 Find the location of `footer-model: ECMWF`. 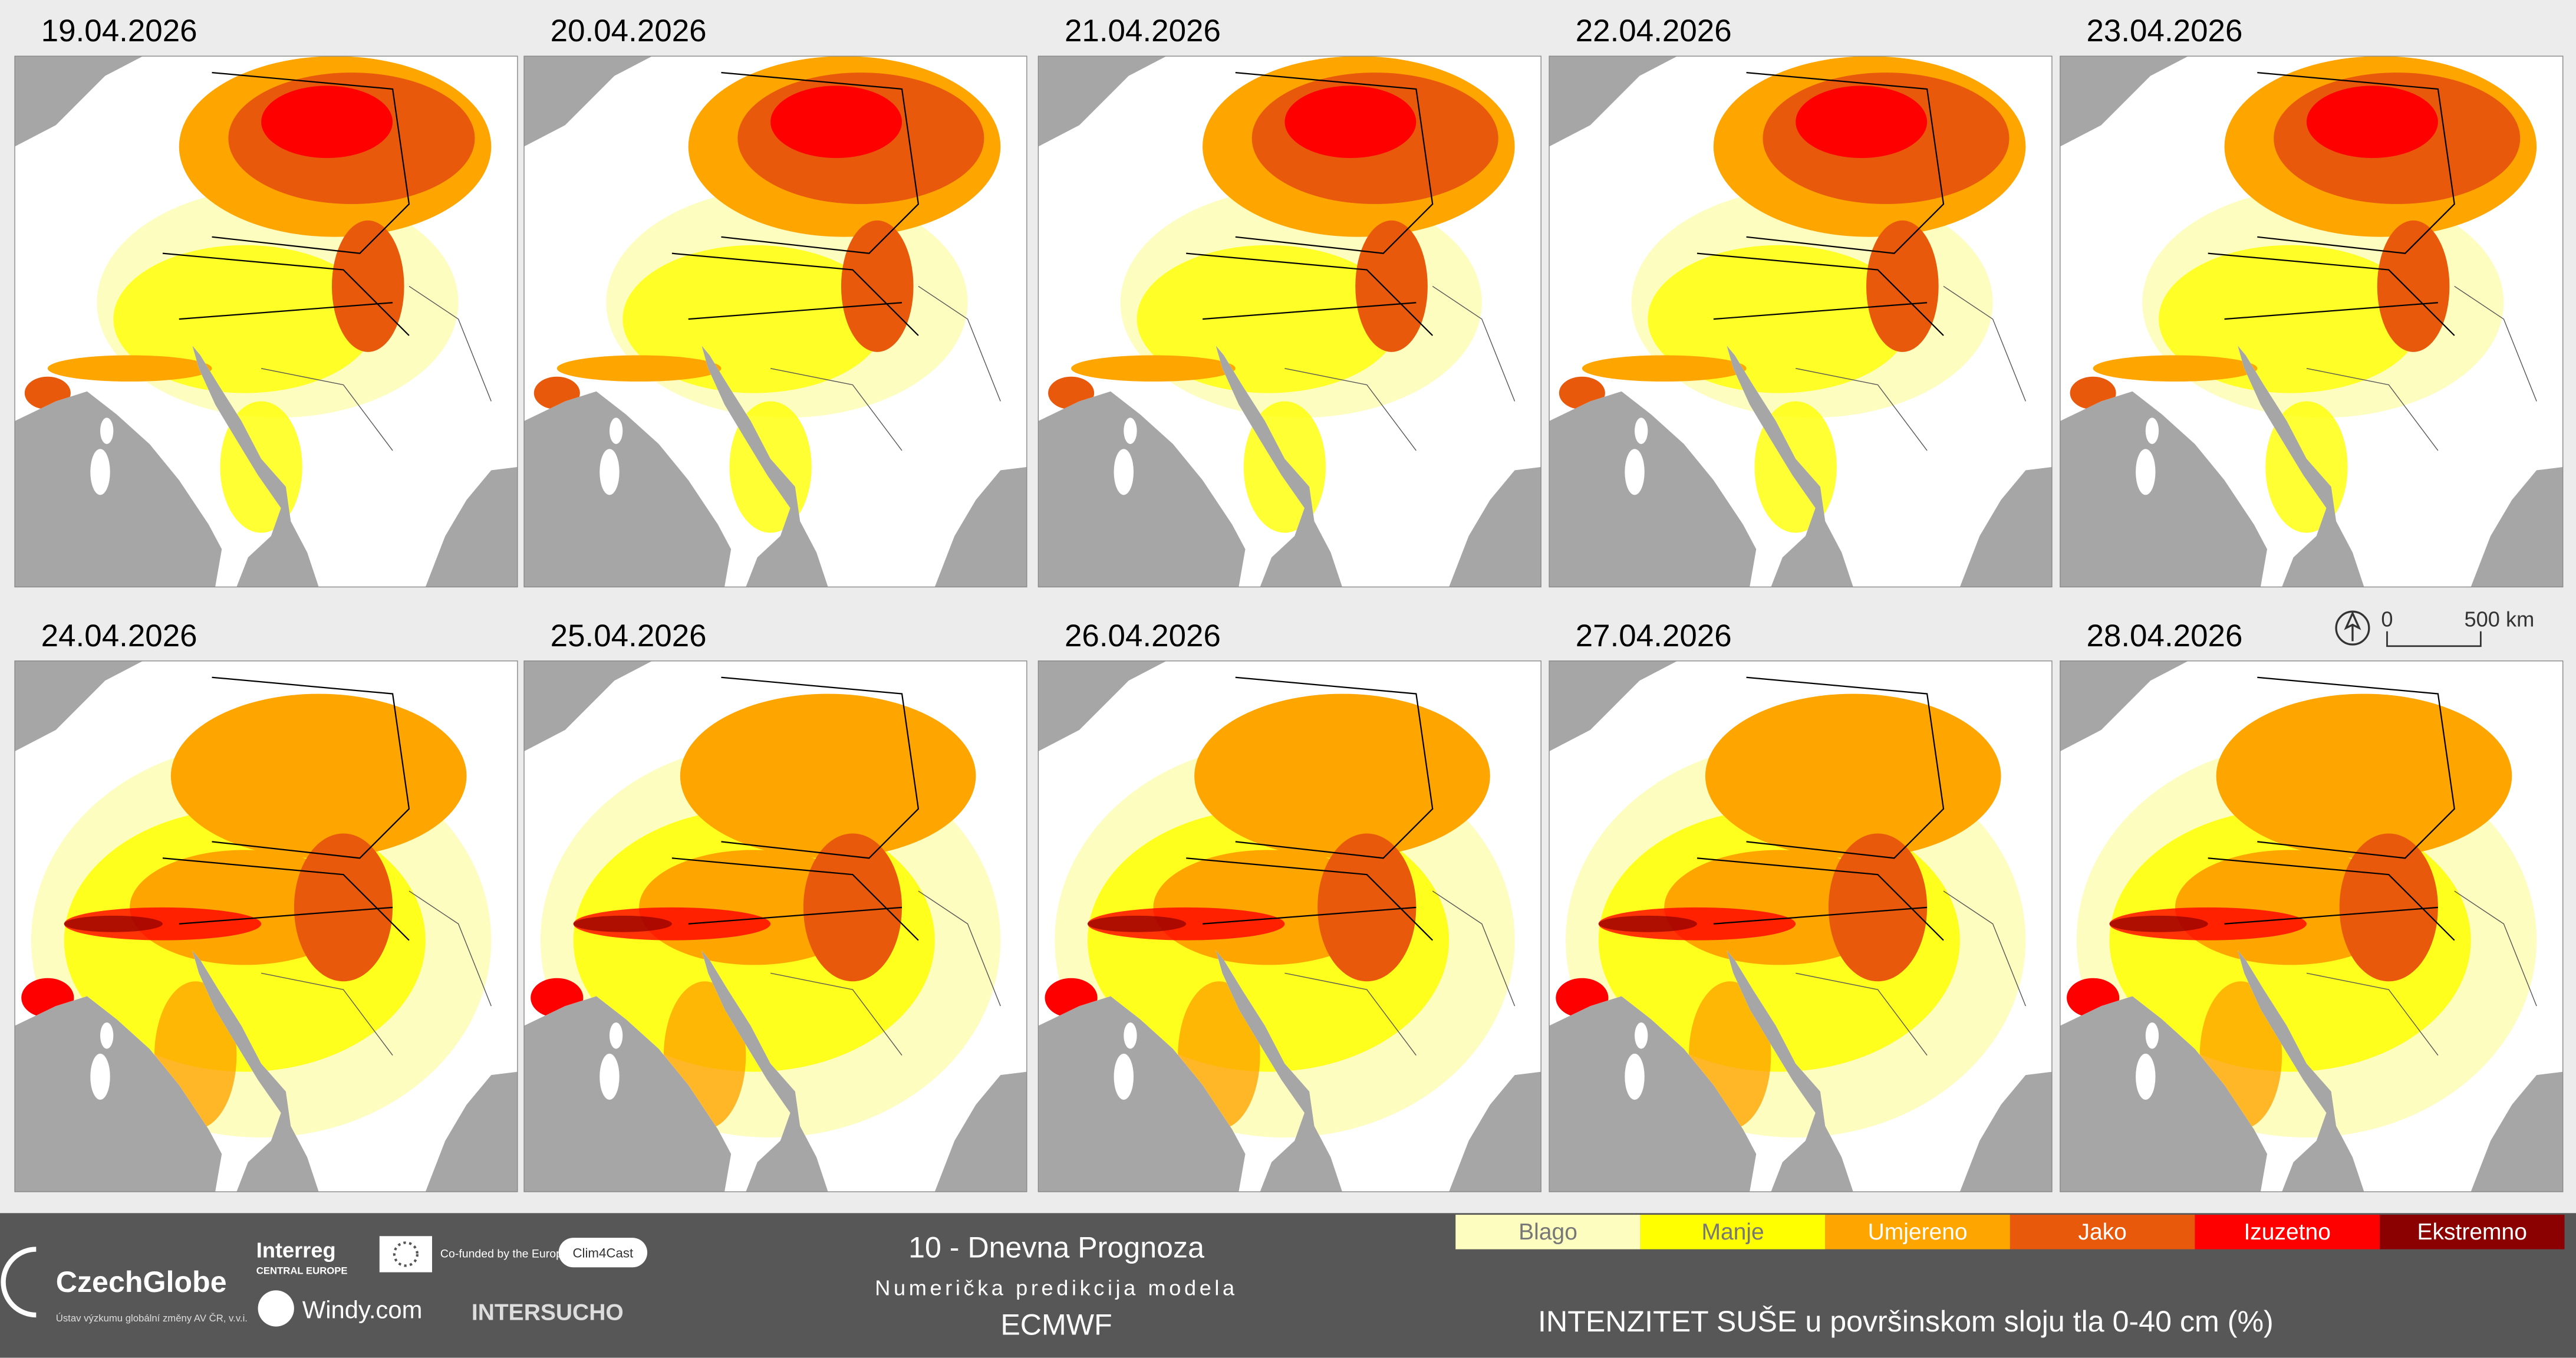

footer-model: ECMWF is located at coordinates (1056, 1324).